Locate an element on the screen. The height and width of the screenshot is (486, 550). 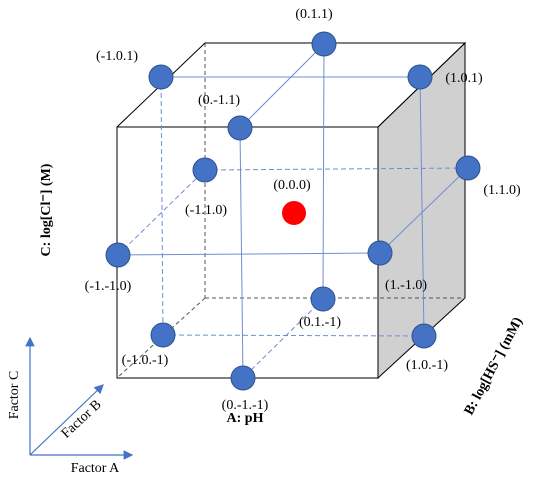
node-label: (1.0.-1) is located at coordinates (427, 365).